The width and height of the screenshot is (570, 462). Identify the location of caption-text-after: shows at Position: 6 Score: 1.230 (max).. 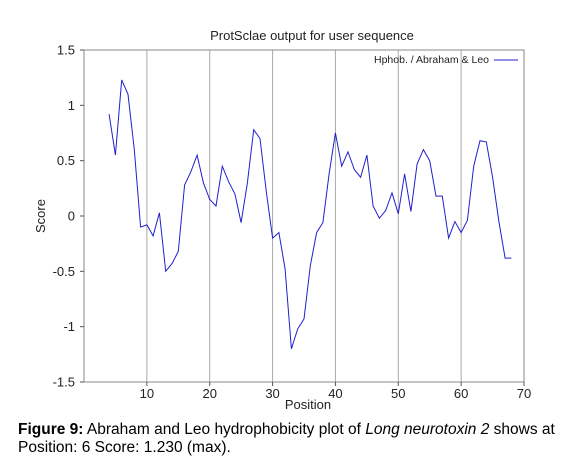
(286, 438).